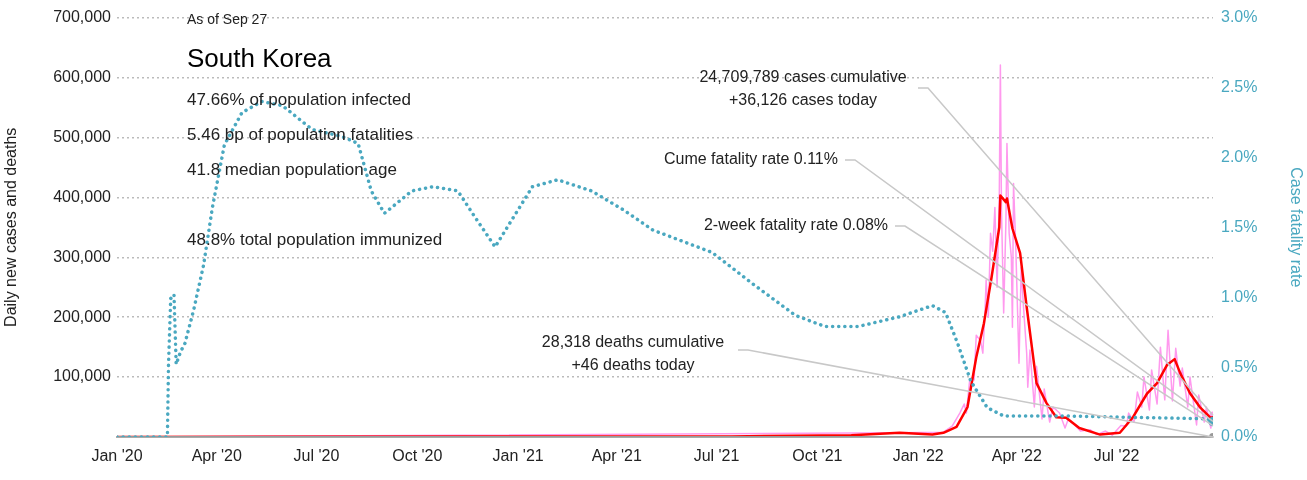  Describe the element at coordinates (518, 456) in the screenshot. I see `x-tick-label: Jan '21` at that location.